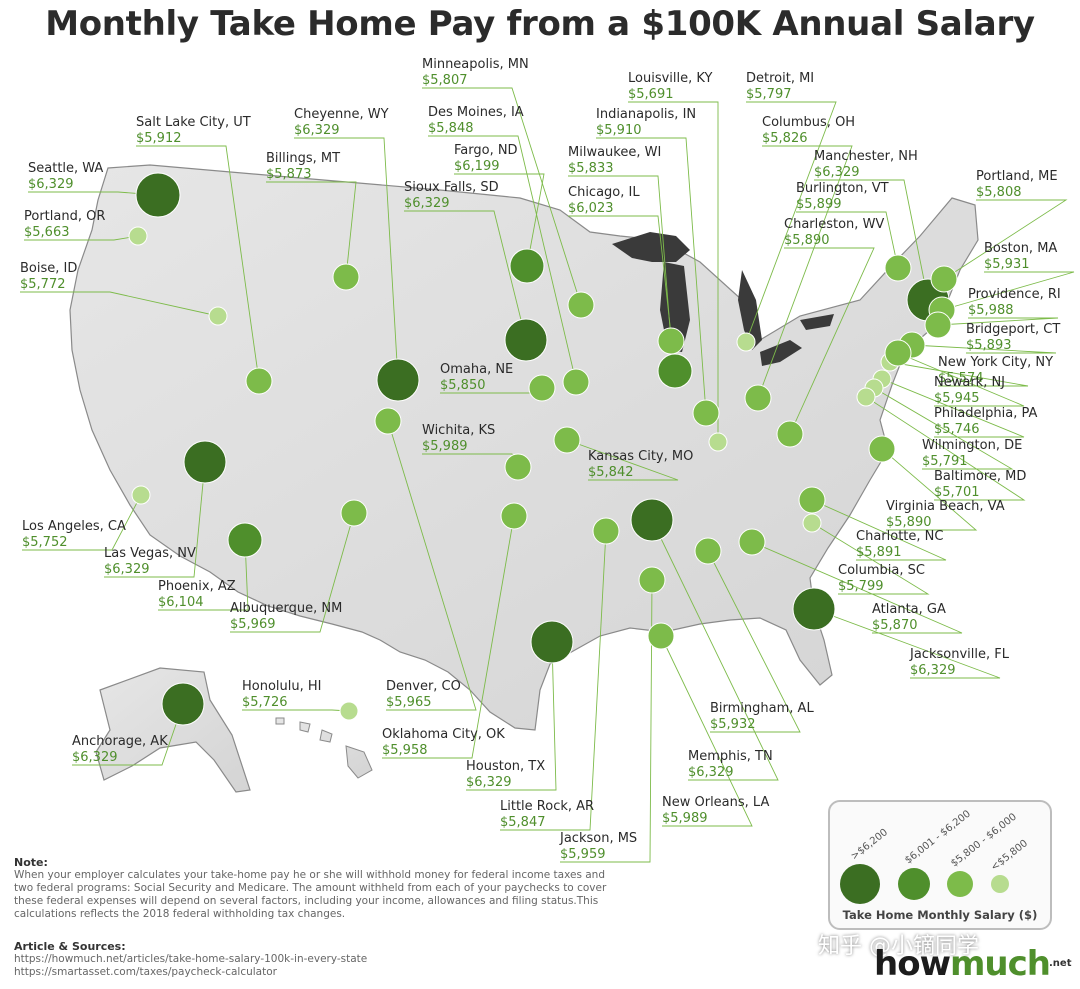 This screenshot has width=1080, height=989. I want to click on leader-line-providence-ri, so click(998, 321).